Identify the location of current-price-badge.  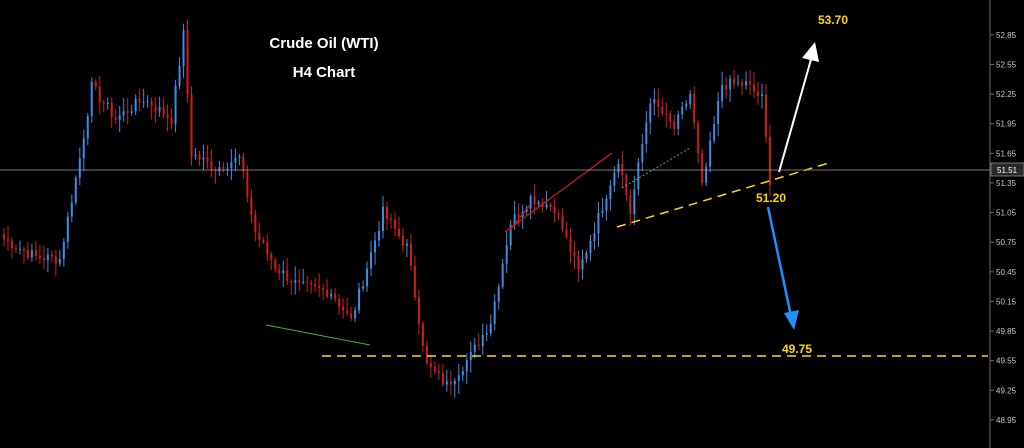
(1007, 169).